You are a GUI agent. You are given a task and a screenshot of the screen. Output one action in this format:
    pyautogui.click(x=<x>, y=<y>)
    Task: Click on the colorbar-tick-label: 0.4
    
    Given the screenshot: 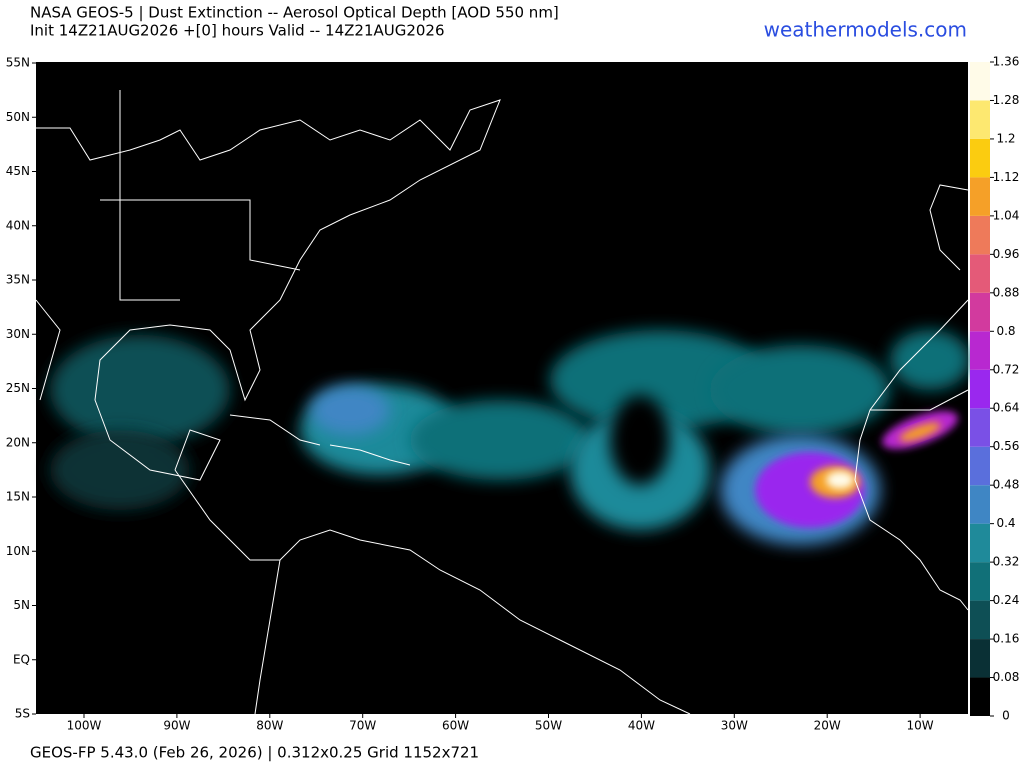 What is the action you would take?
    pyautogui.click(x=1005, y=523)
    